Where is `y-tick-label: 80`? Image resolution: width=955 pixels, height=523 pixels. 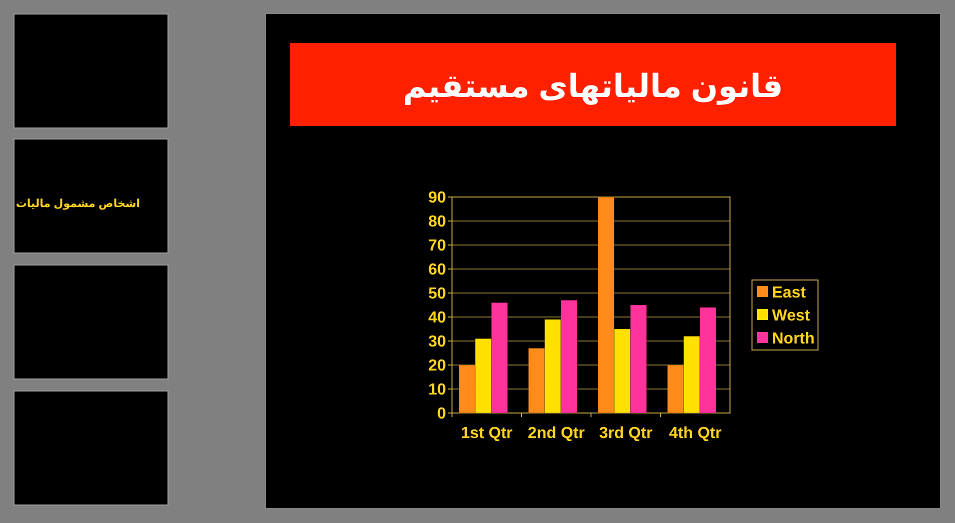 y-tick-label: 80 is located at coordinates (437, 222).